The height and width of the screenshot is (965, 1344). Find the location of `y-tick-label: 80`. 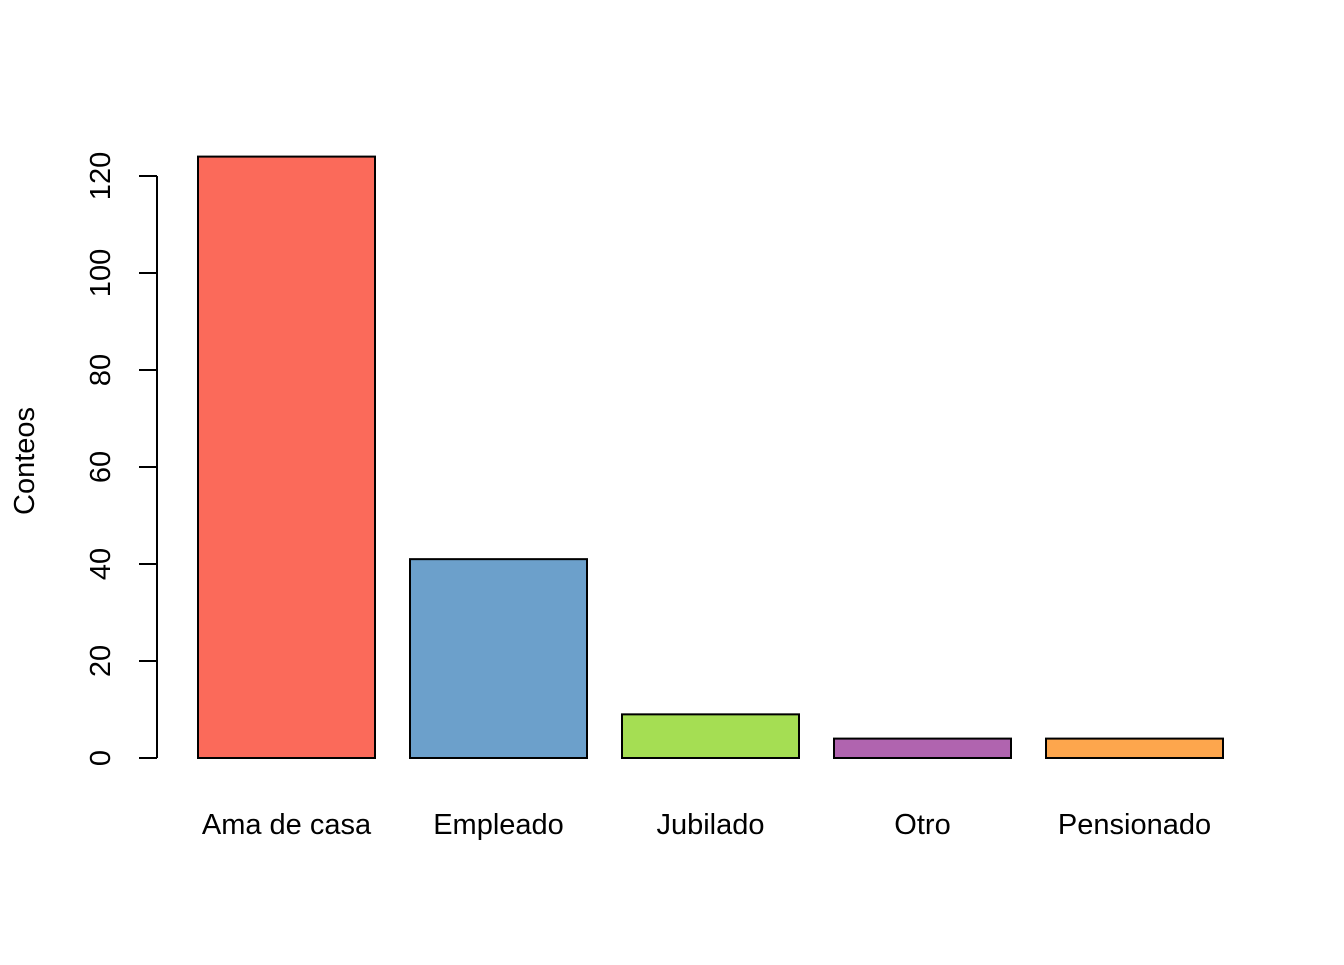

y-tick-label: 80 is located at coordinates (101, 370).